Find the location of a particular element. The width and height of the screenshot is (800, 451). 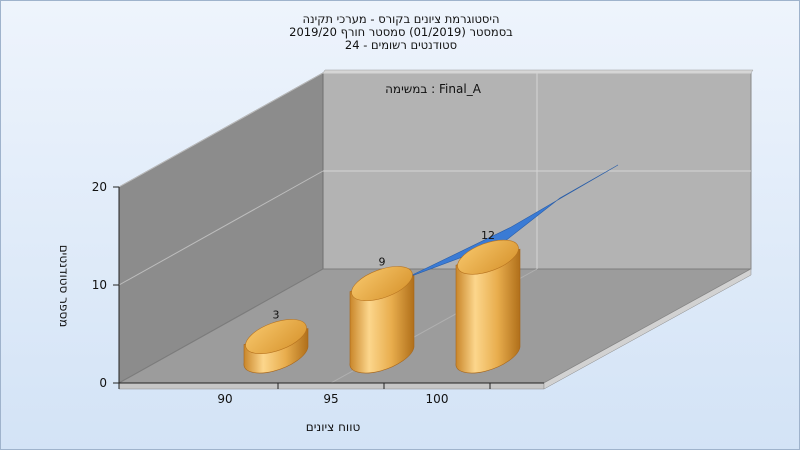

annotation-label: במשימה : Final_A is located at coordinates (433, 89).